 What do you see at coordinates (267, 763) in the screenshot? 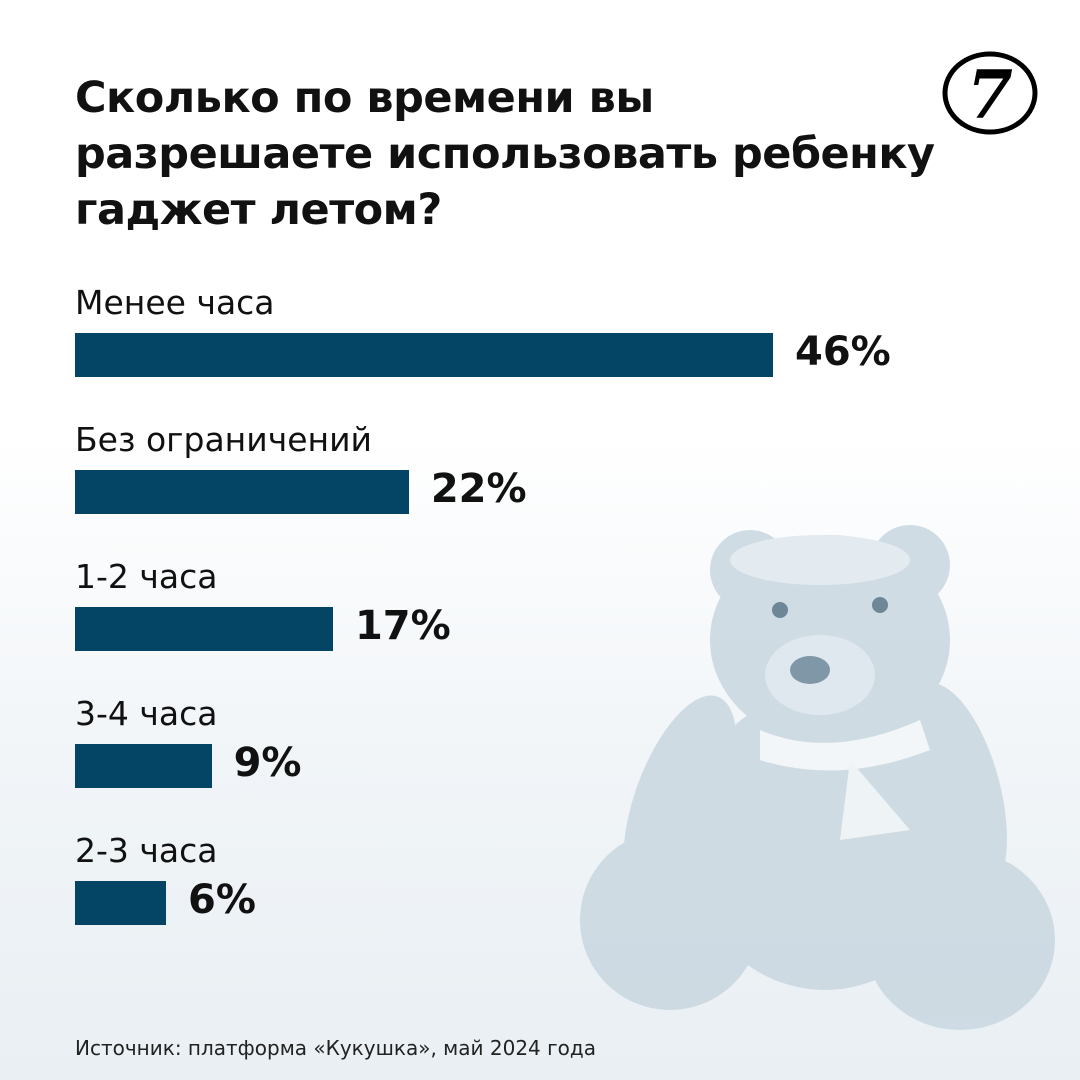
I see `value-label: 9%` at bounding box center [267, 763].